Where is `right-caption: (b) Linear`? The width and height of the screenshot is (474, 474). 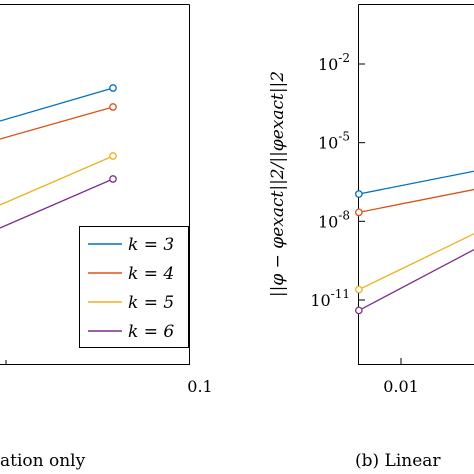 right-caption: (b) Linear is located at coordinates (398, 461).